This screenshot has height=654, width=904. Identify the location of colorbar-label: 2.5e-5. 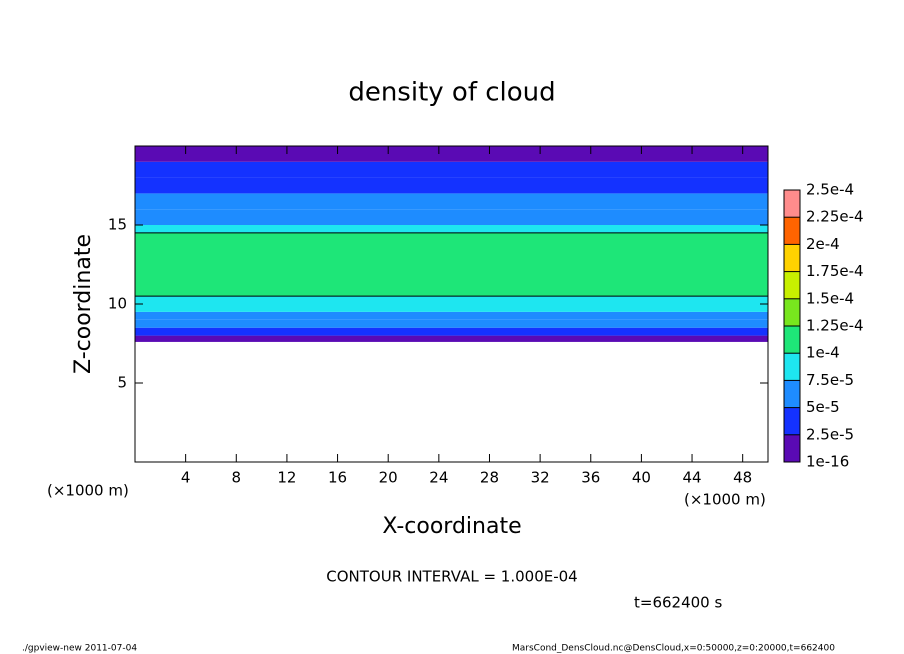
(830, 434).